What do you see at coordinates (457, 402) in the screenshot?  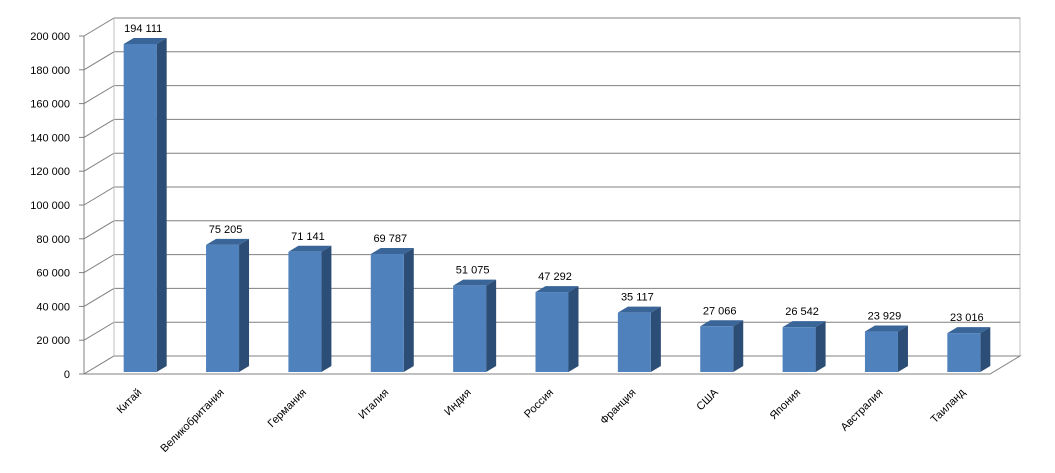 I see `x-tick-label: Индия` at bounding box center [457, 402].